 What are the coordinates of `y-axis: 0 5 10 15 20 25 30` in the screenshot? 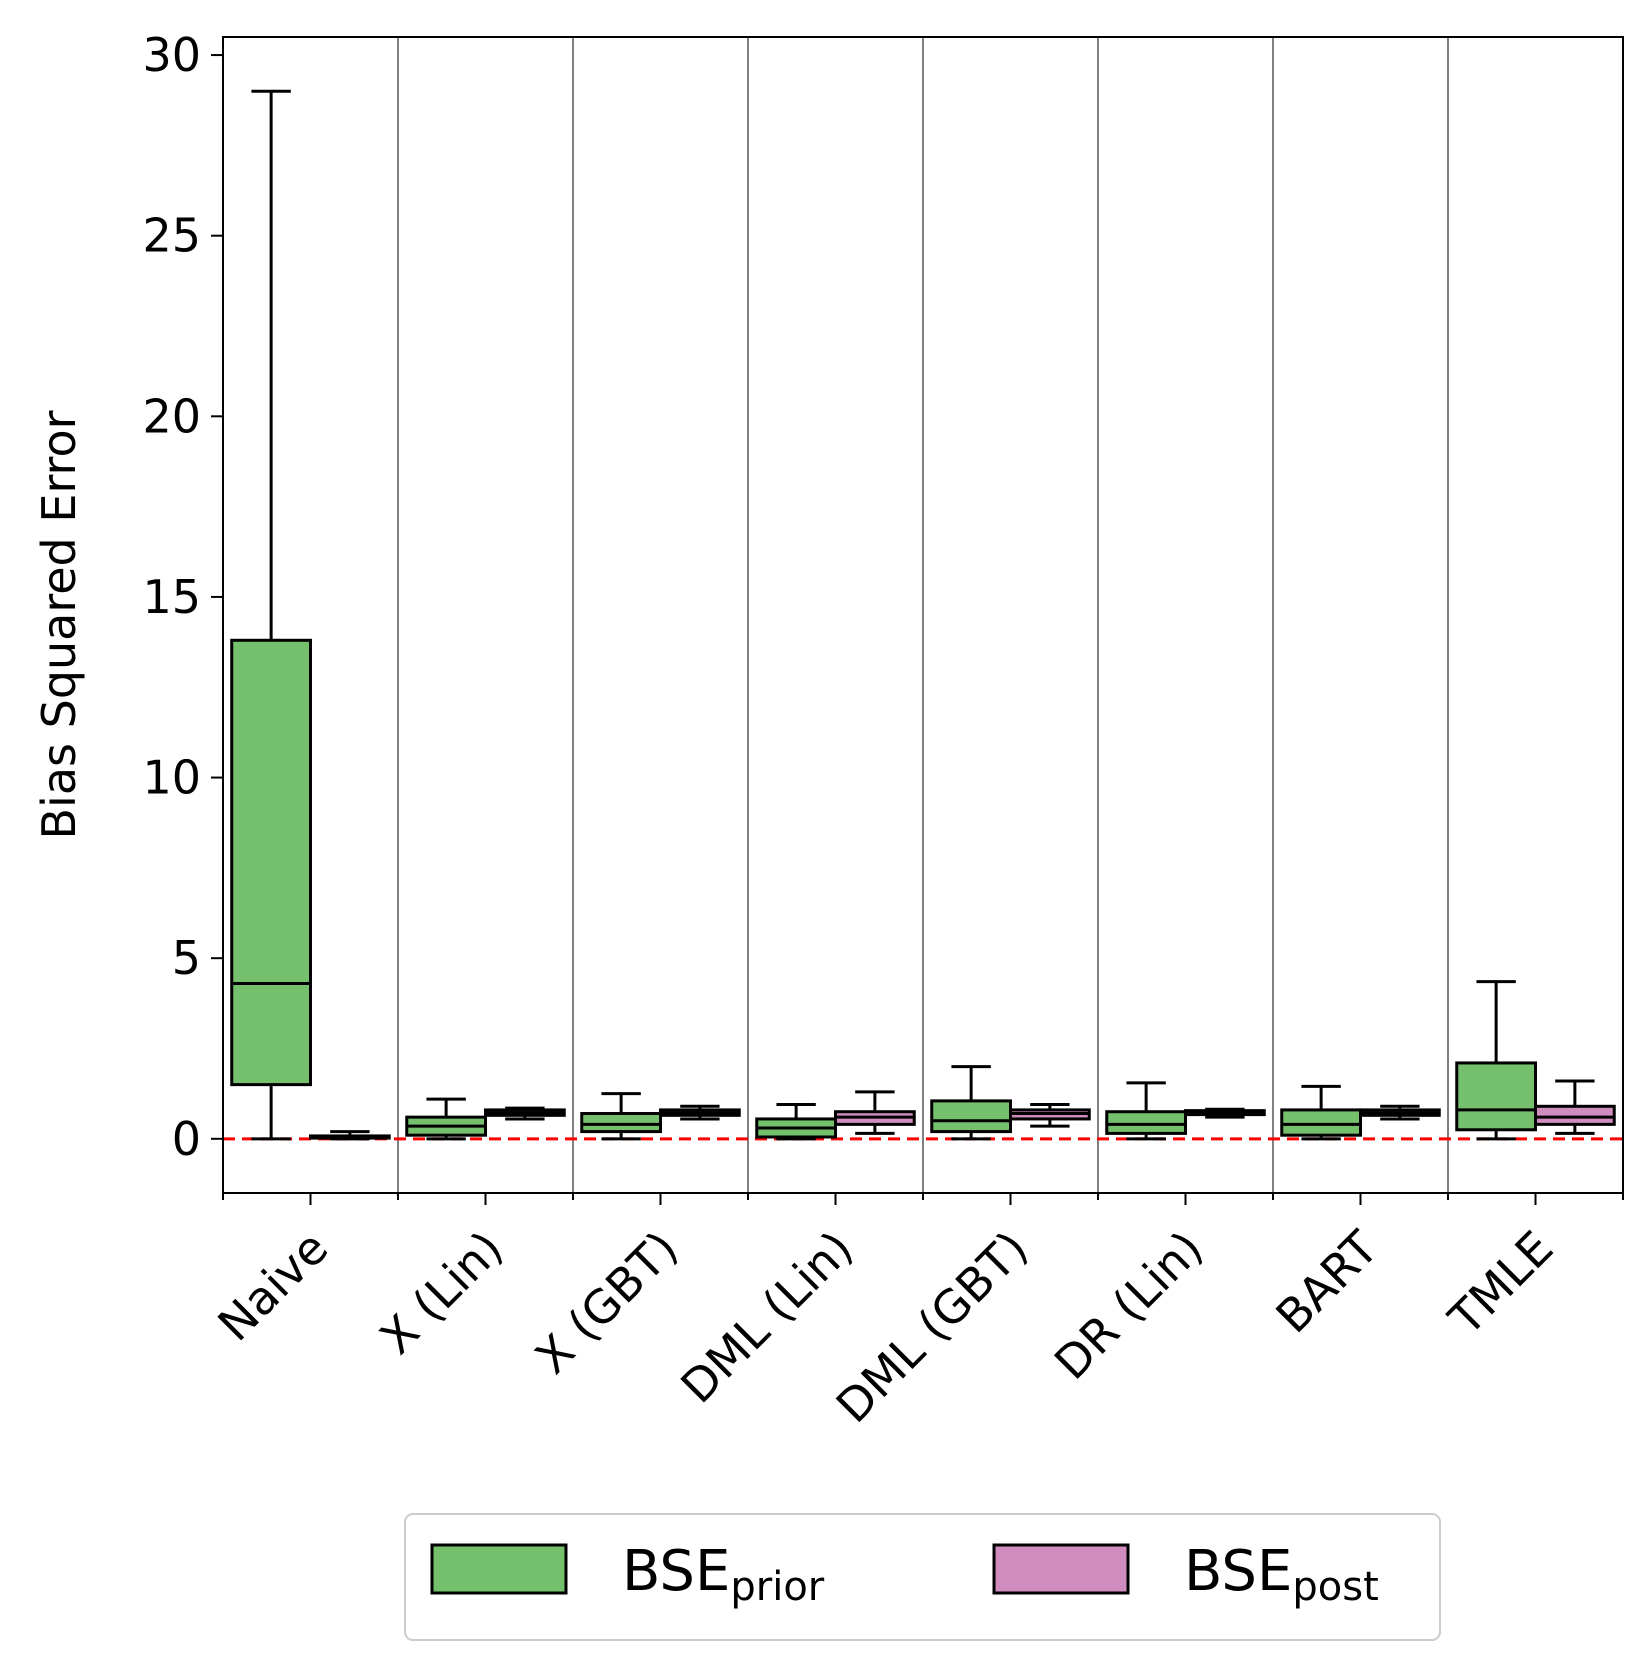 It's located at (182, 597).